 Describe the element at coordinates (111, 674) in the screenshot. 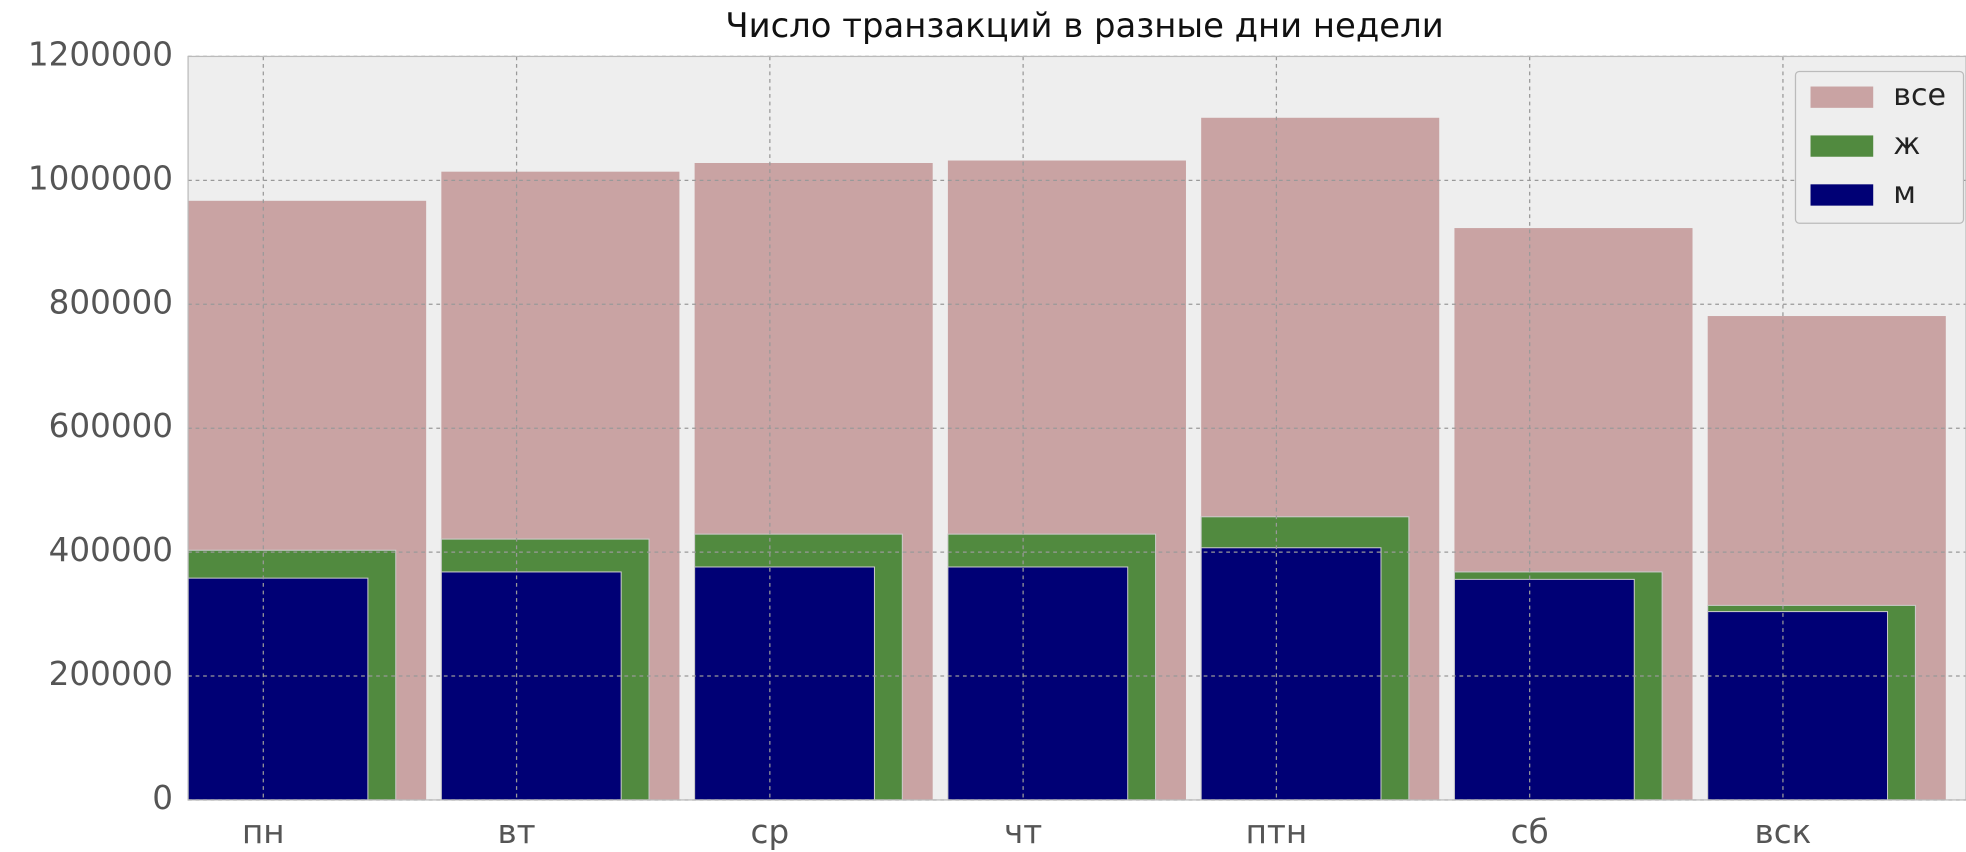

I see `y-tick-label: 200000` at that location.